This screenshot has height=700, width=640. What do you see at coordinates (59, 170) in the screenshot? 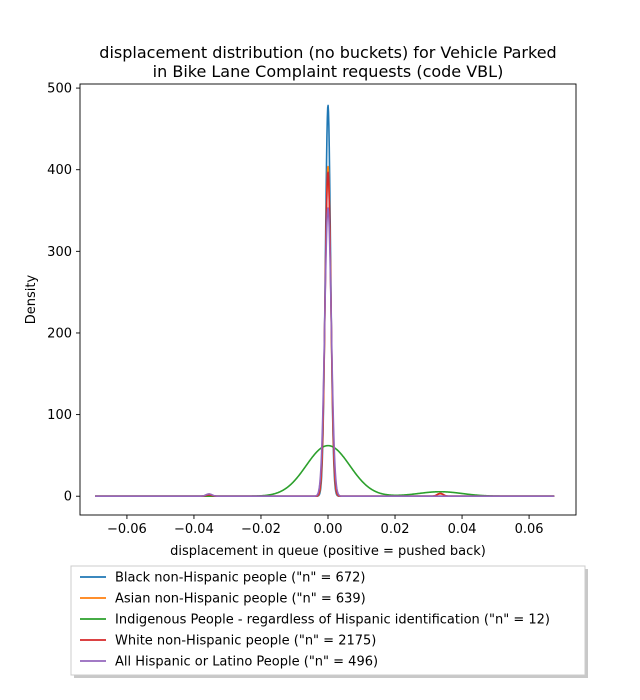
I see `y-tick-label-4: 400` at bounding box center [59, 170].